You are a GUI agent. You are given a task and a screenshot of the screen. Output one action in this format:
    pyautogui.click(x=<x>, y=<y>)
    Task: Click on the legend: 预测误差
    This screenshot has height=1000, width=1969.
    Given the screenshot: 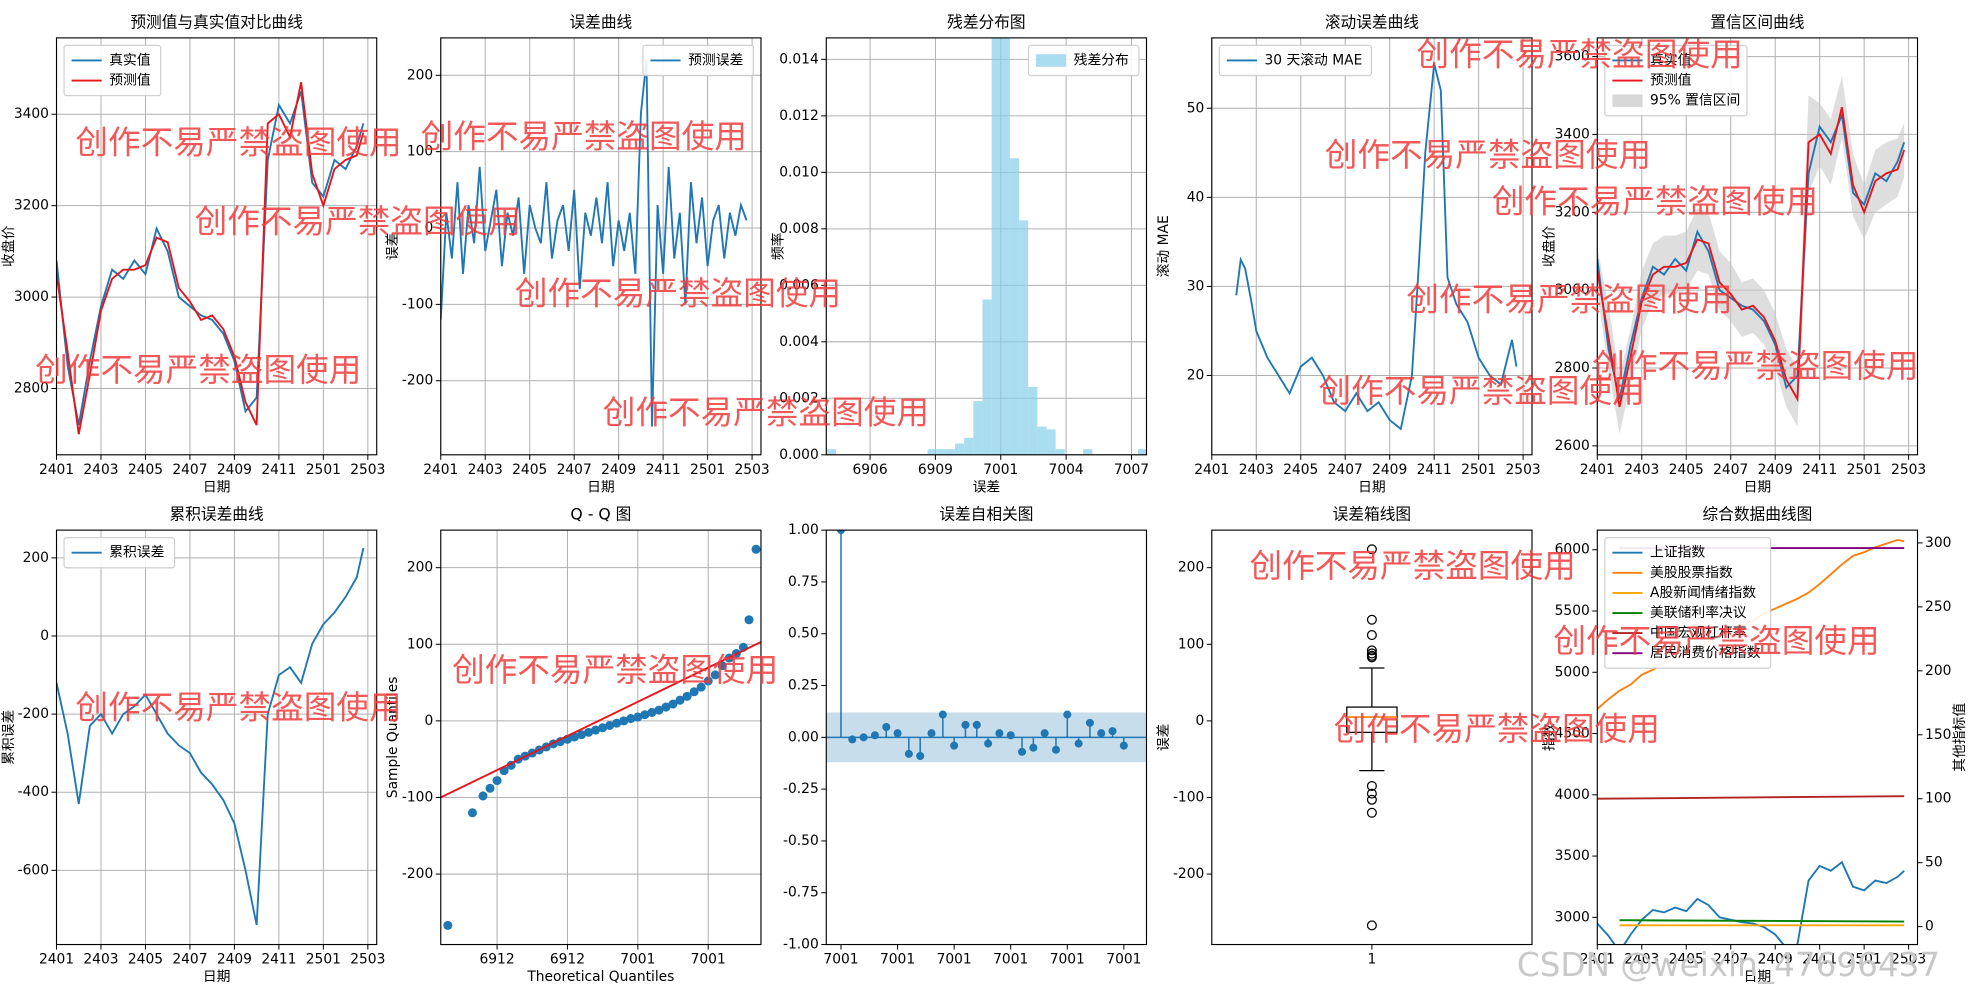 What is the action you would take?
    pyautogui.click(x=698, y=60)
    